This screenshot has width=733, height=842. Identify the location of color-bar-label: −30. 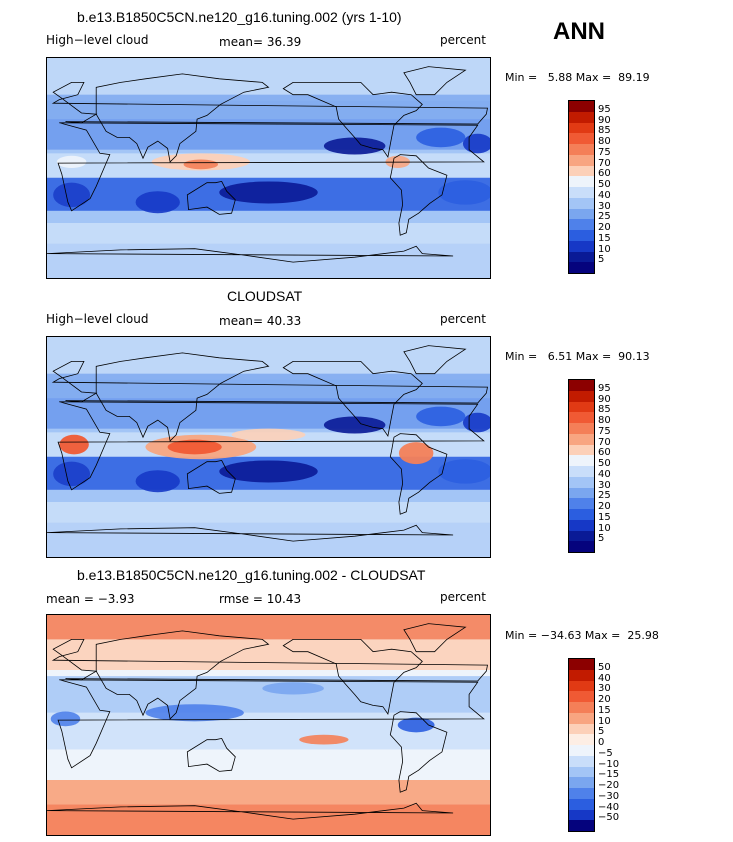
(609, 796).